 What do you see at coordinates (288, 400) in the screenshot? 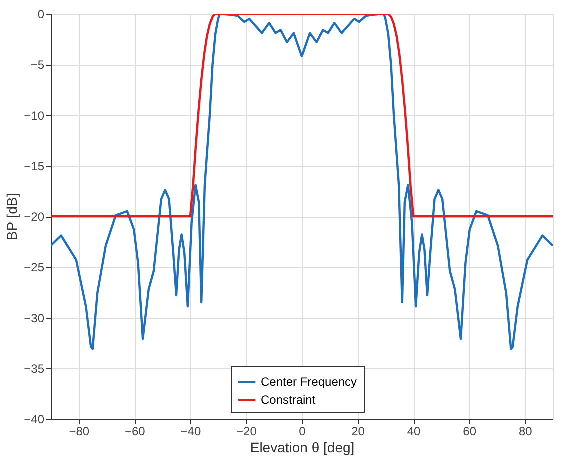
I see `legend-label: Constraint` at bounding box center [288, 400].